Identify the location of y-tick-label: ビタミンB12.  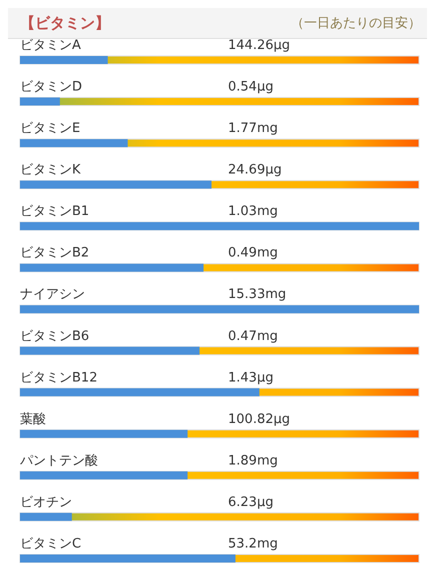
(59, 378).